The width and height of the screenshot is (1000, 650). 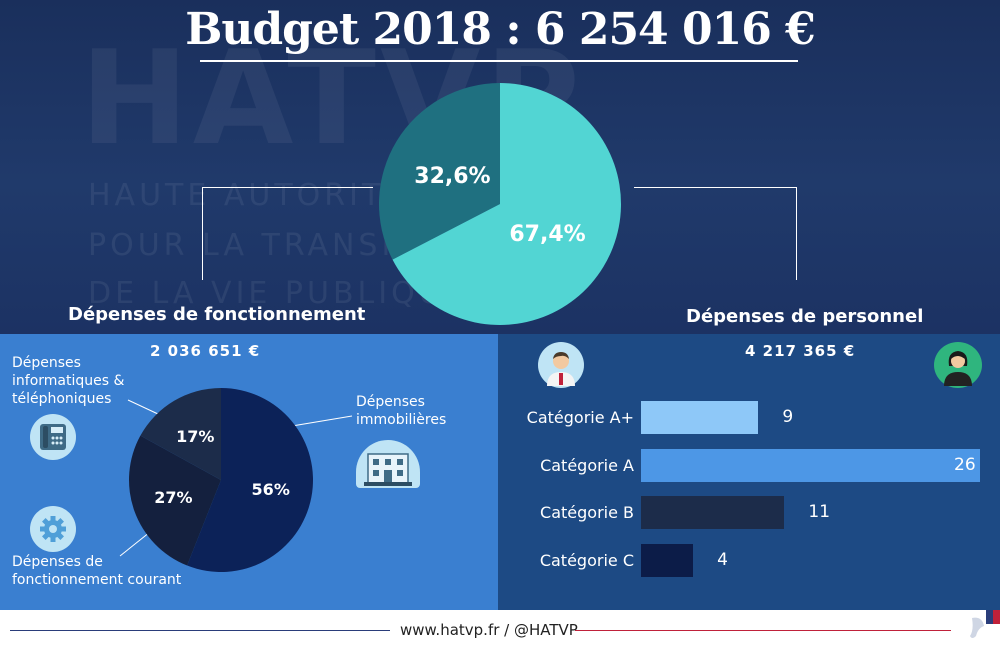 I want to click on label-immobilieres: Dépenses immobilières, so click(x=401, y=411).